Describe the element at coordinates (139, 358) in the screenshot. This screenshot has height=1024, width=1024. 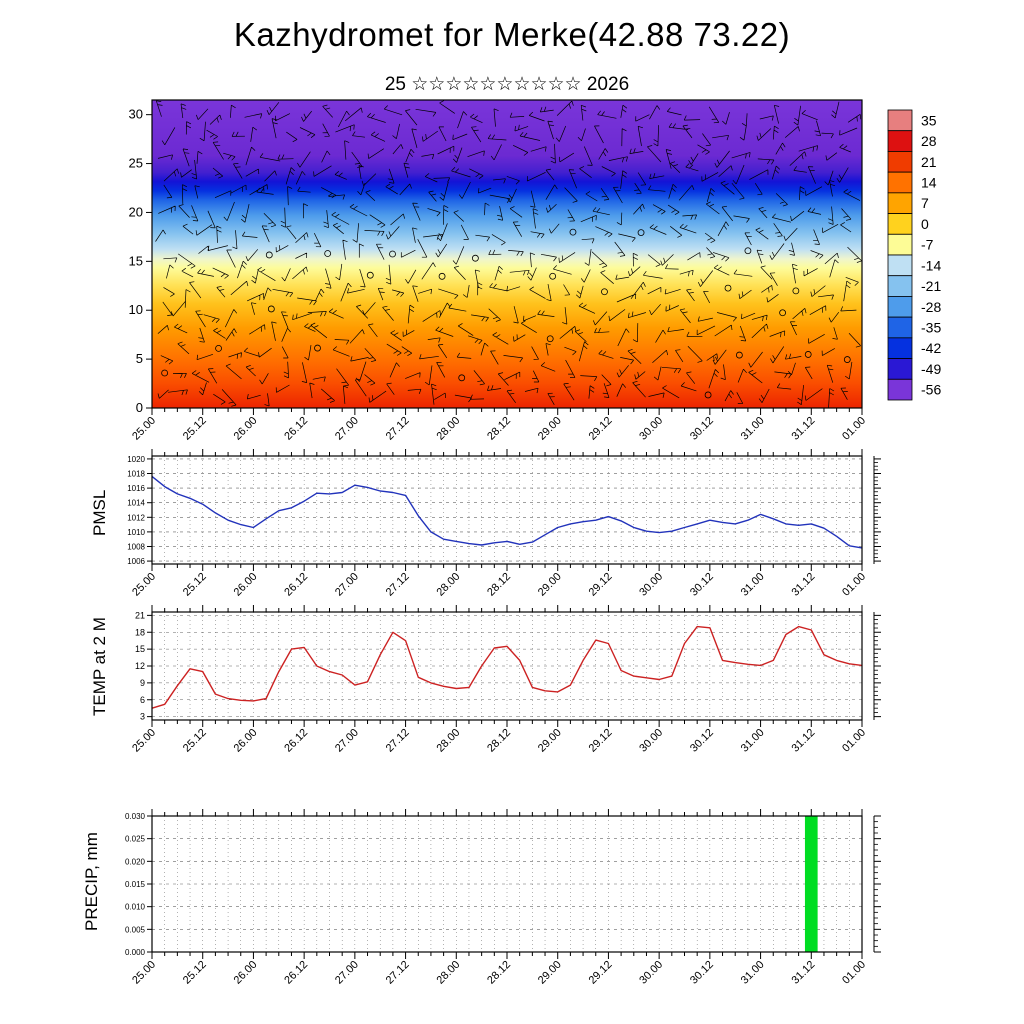
I see `svg-text: 5` at that location.